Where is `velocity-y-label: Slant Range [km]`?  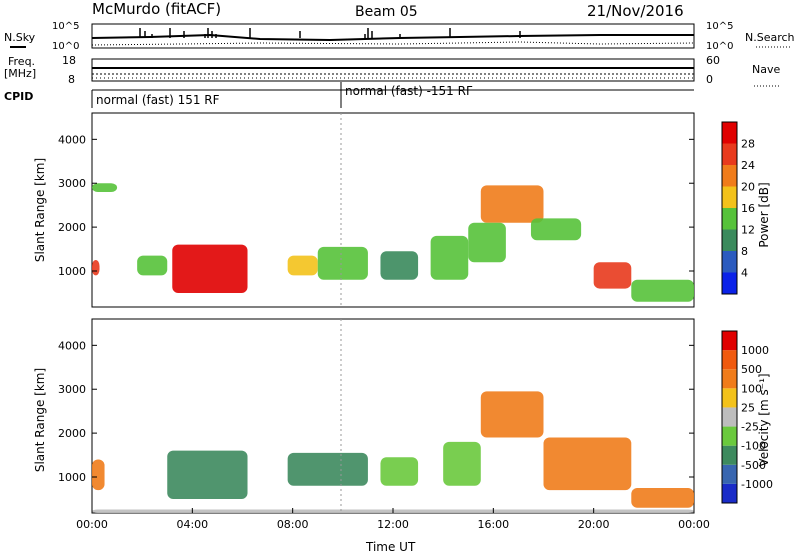
velocity-y-label: Slant Range [km] is located at coordinates (40, 420).